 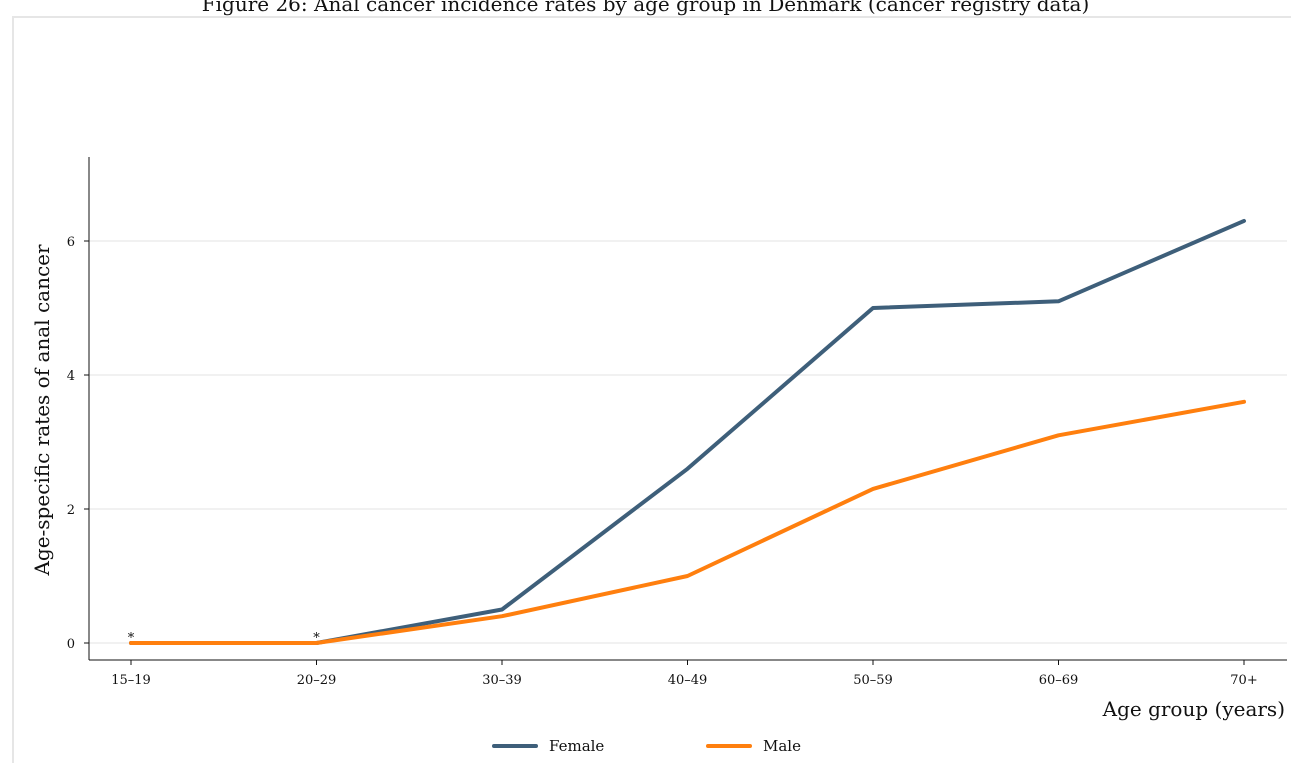 I want to click on x-tick-label: 20–29, so click(x=317, y=680).